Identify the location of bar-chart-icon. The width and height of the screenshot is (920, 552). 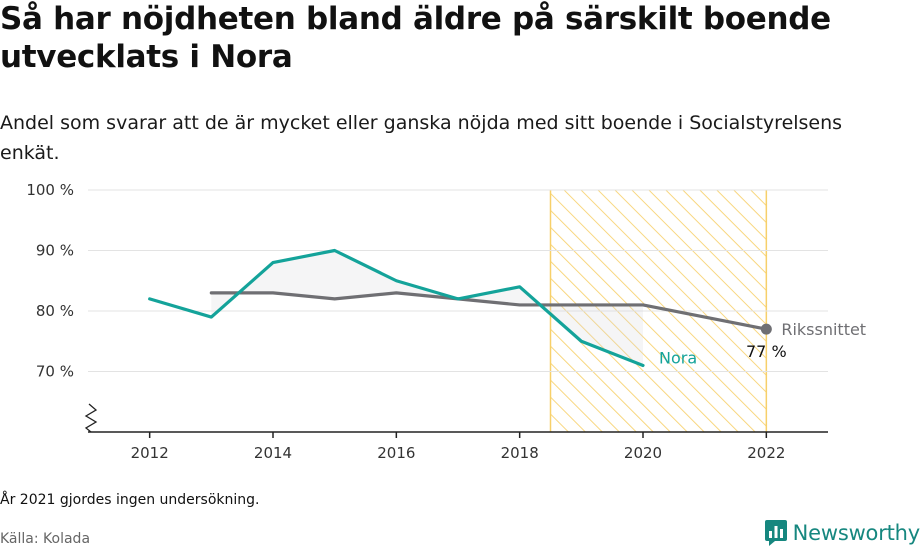
(775, 533).